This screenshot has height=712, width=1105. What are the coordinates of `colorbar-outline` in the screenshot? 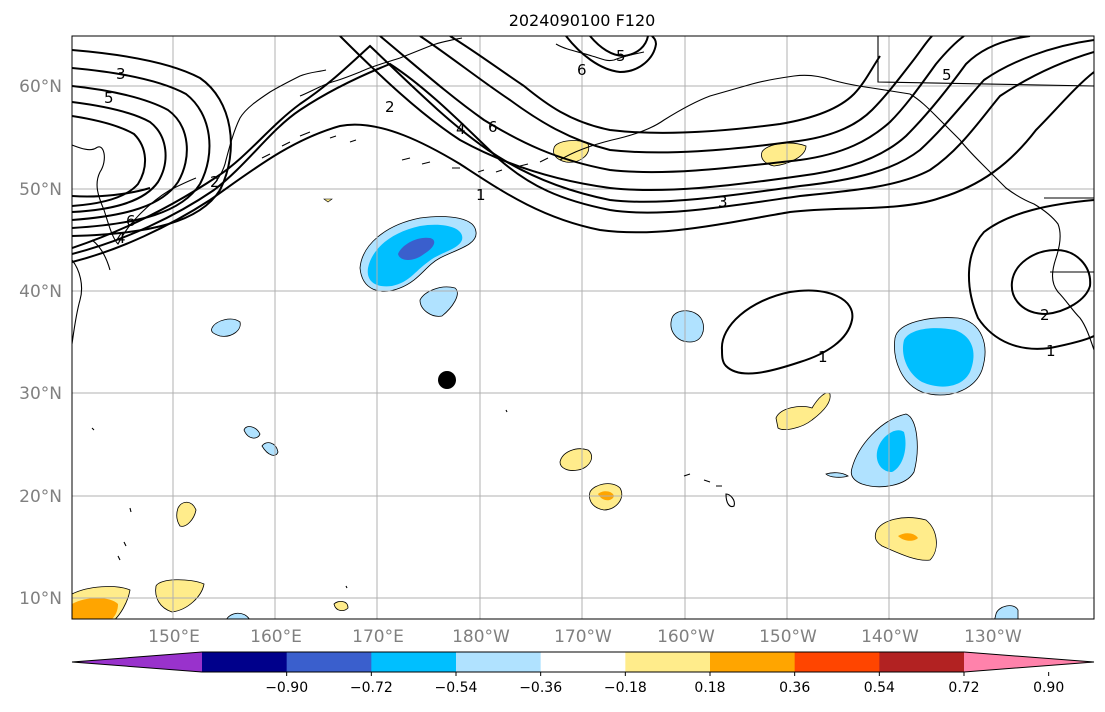 It's located at (583, 662).